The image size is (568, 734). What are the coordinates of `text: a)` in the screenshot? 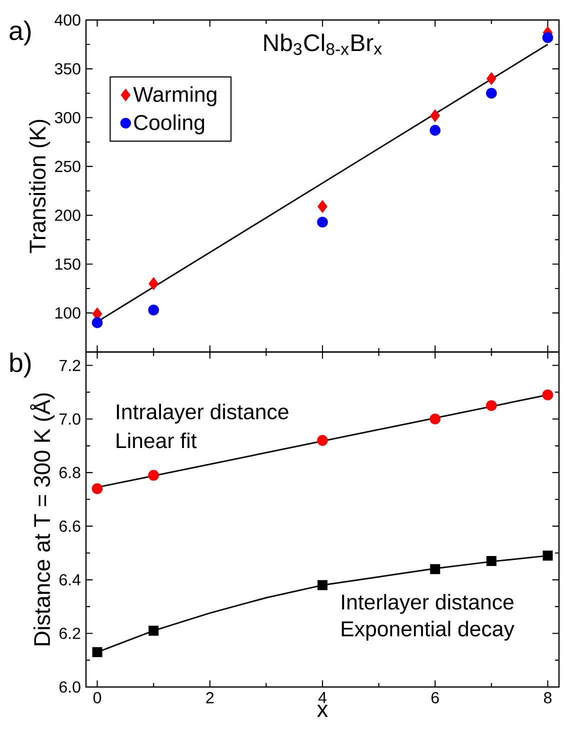 It's located at (20, 33).